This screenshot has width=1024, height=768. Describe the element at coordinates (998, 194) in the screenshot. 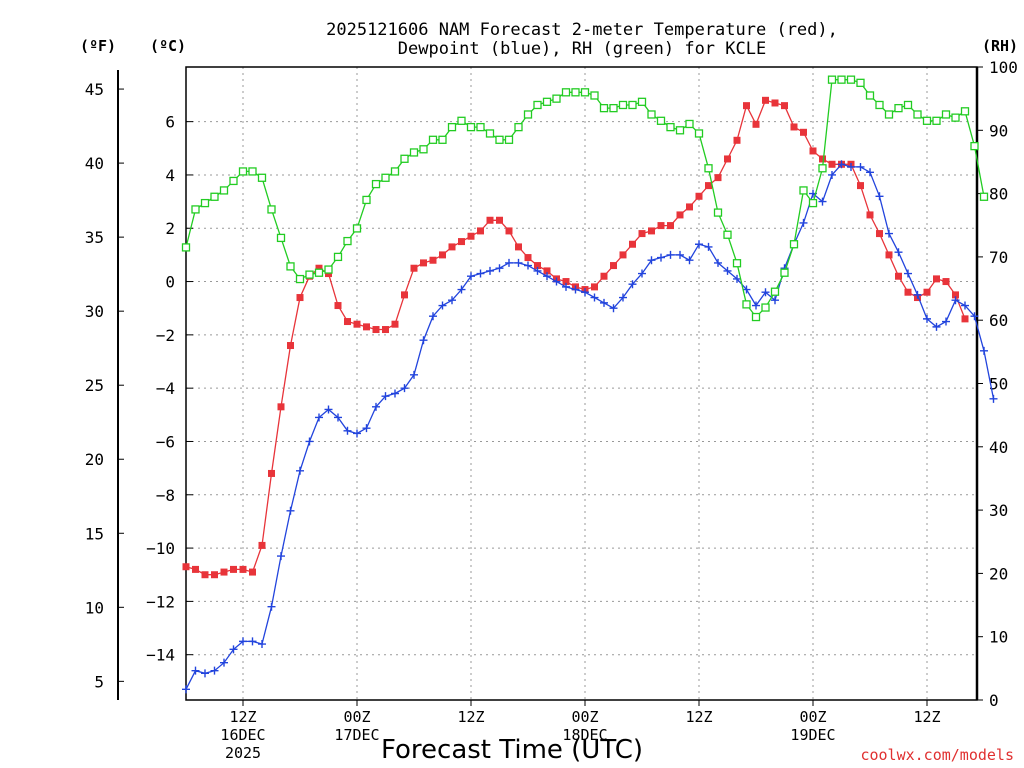

I see `rh-tick-label: 80` at that location.